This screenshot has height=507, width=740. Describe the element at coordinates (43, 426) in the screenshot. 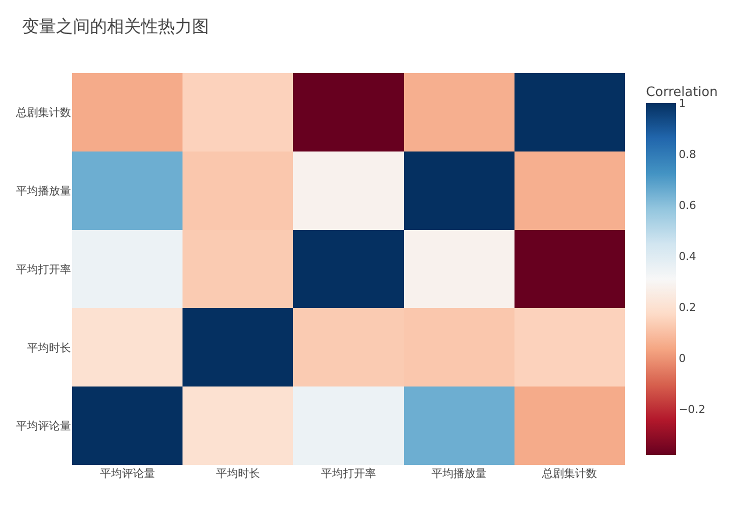

I see `y-tick-label: 平均评论量` at that location.